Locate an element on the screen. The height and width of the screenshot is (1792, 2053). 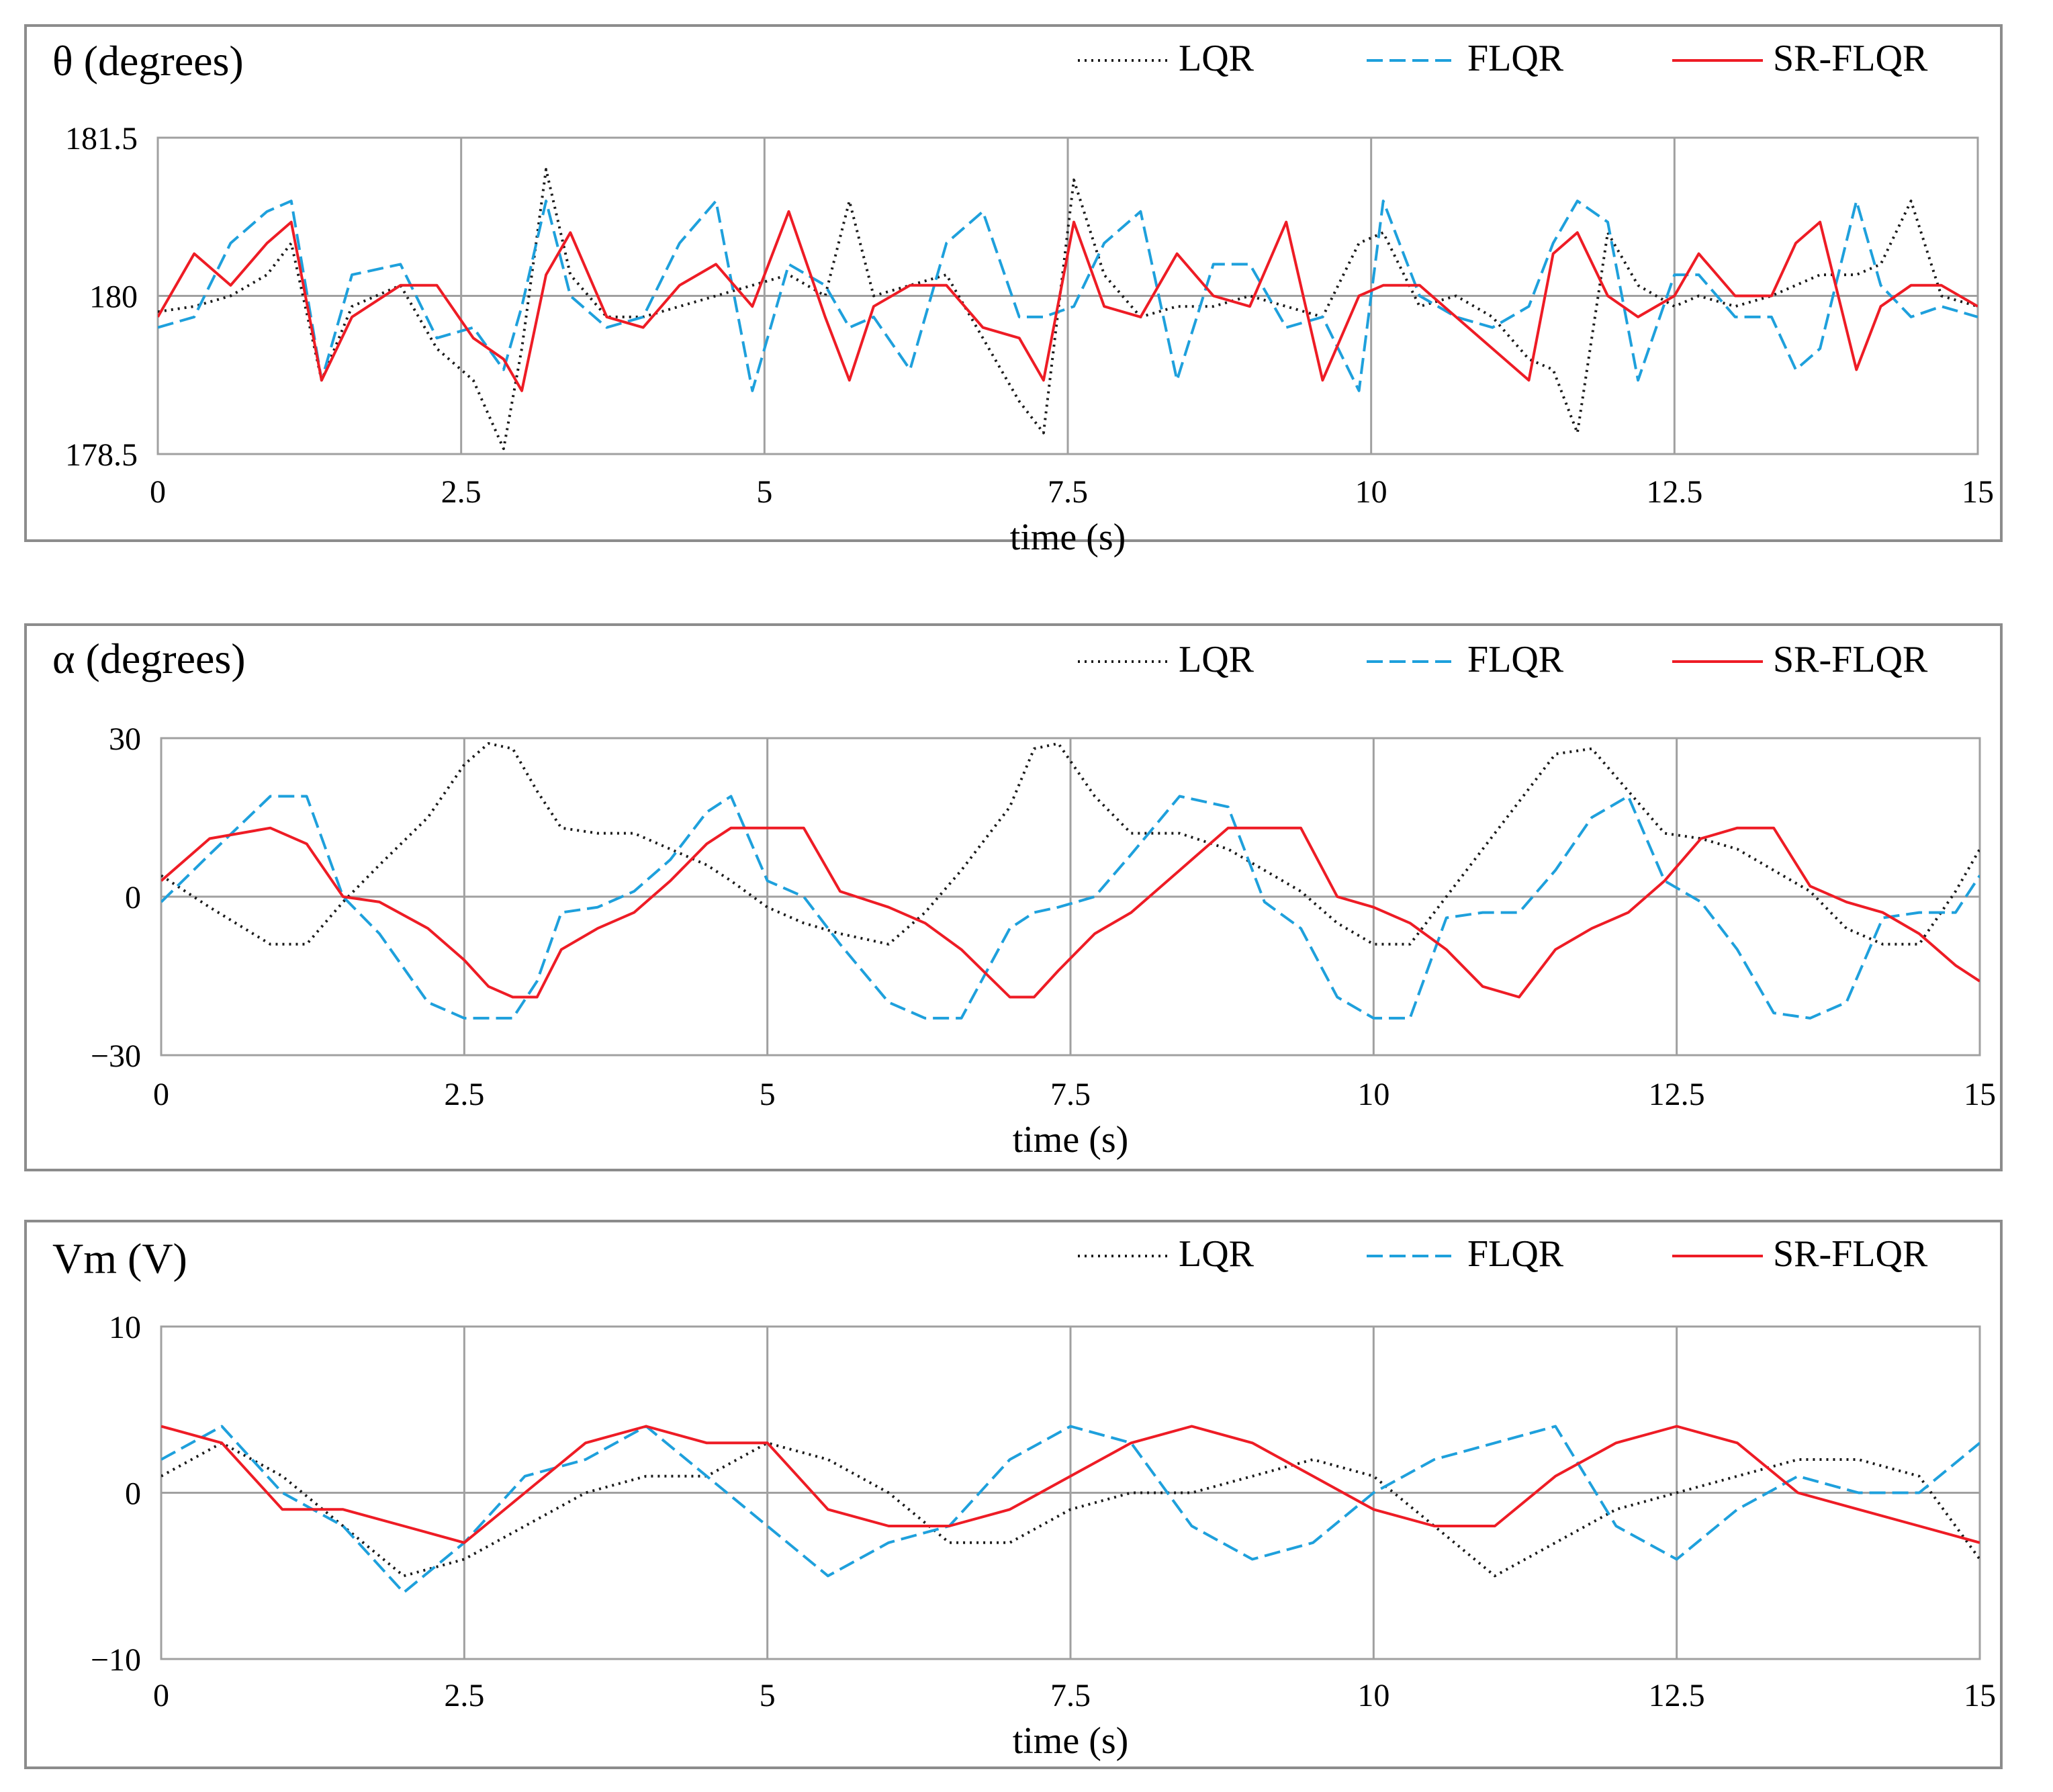
panel-title: α (degrees) is located at coordinates (149, 659).